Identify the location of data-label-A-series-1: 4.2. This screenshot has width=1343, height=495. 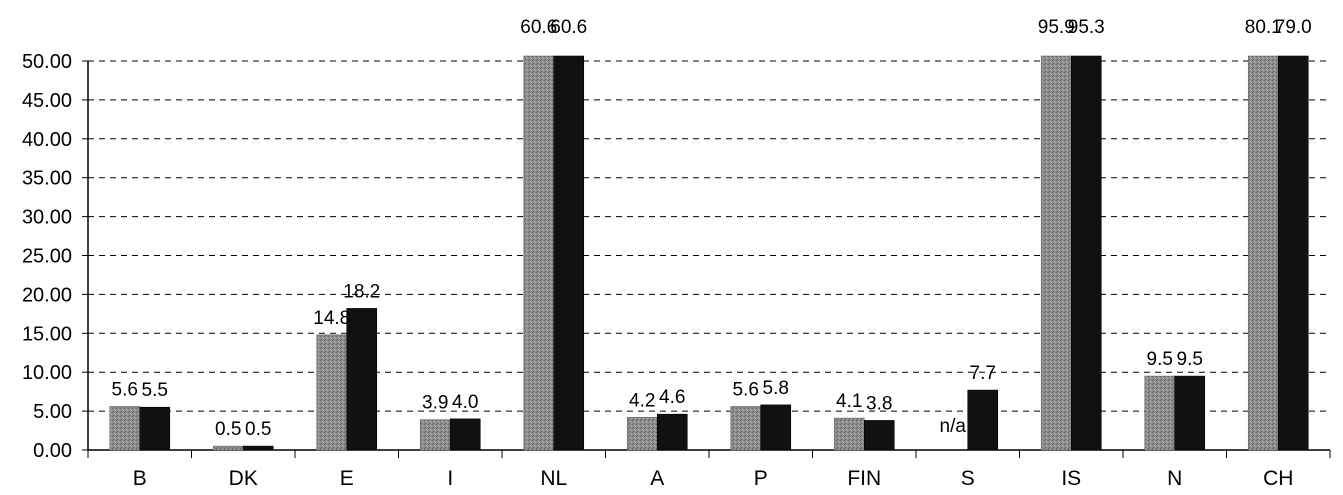
(642, 400).